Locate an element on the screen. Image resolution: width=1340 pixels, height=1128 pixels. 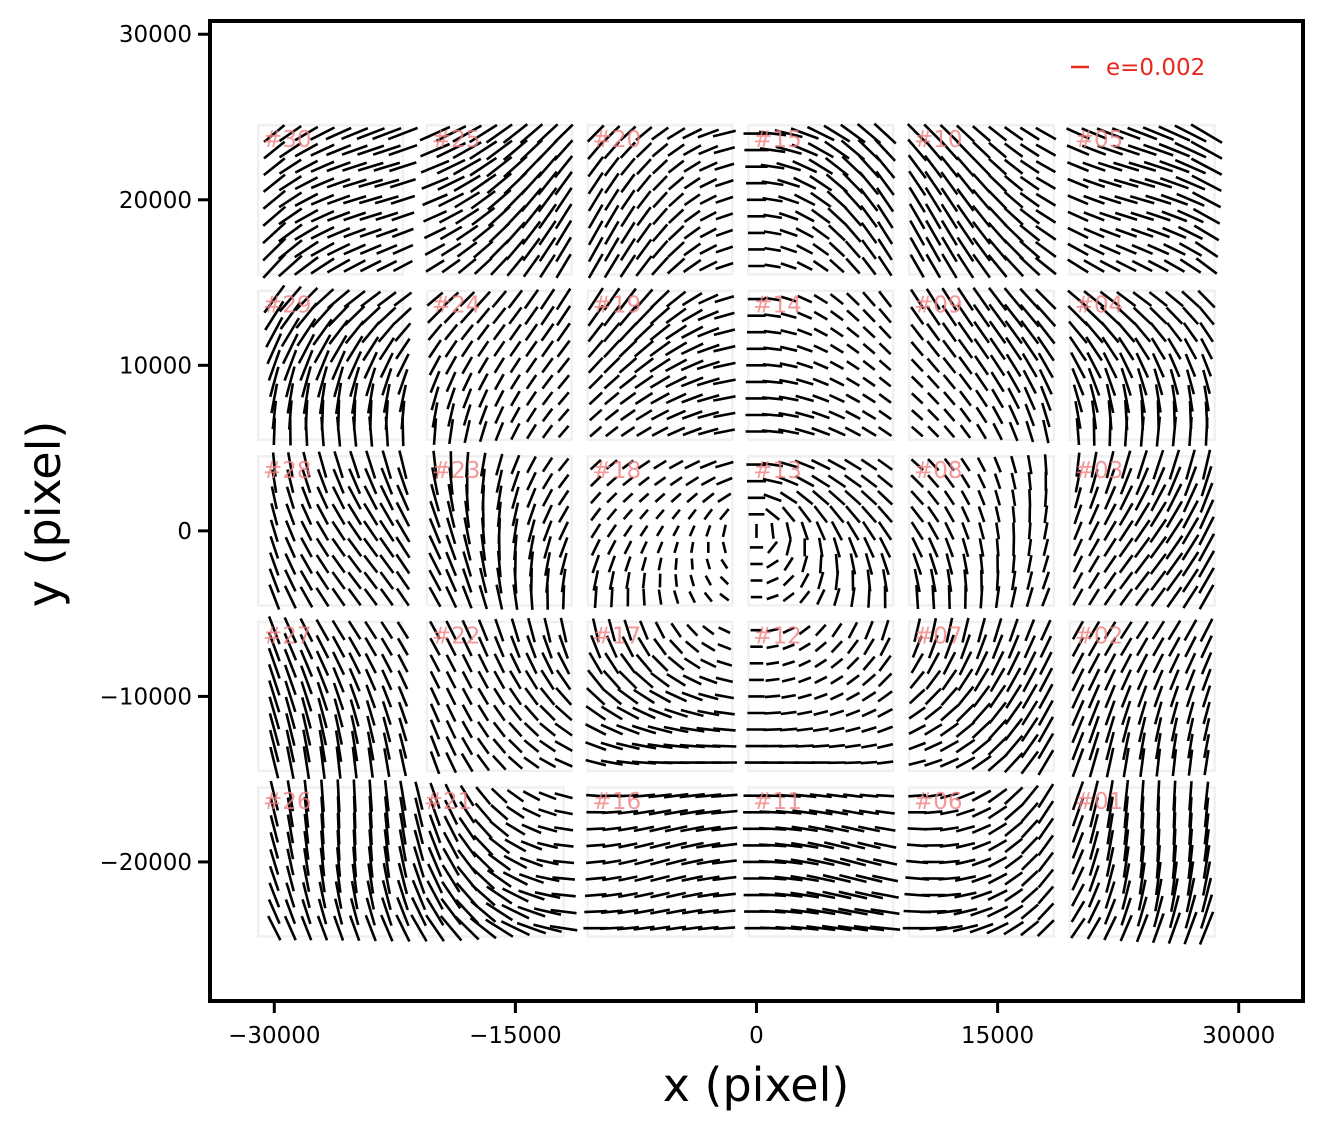
ccd-label: #25 is located at coordinates (456, 140).